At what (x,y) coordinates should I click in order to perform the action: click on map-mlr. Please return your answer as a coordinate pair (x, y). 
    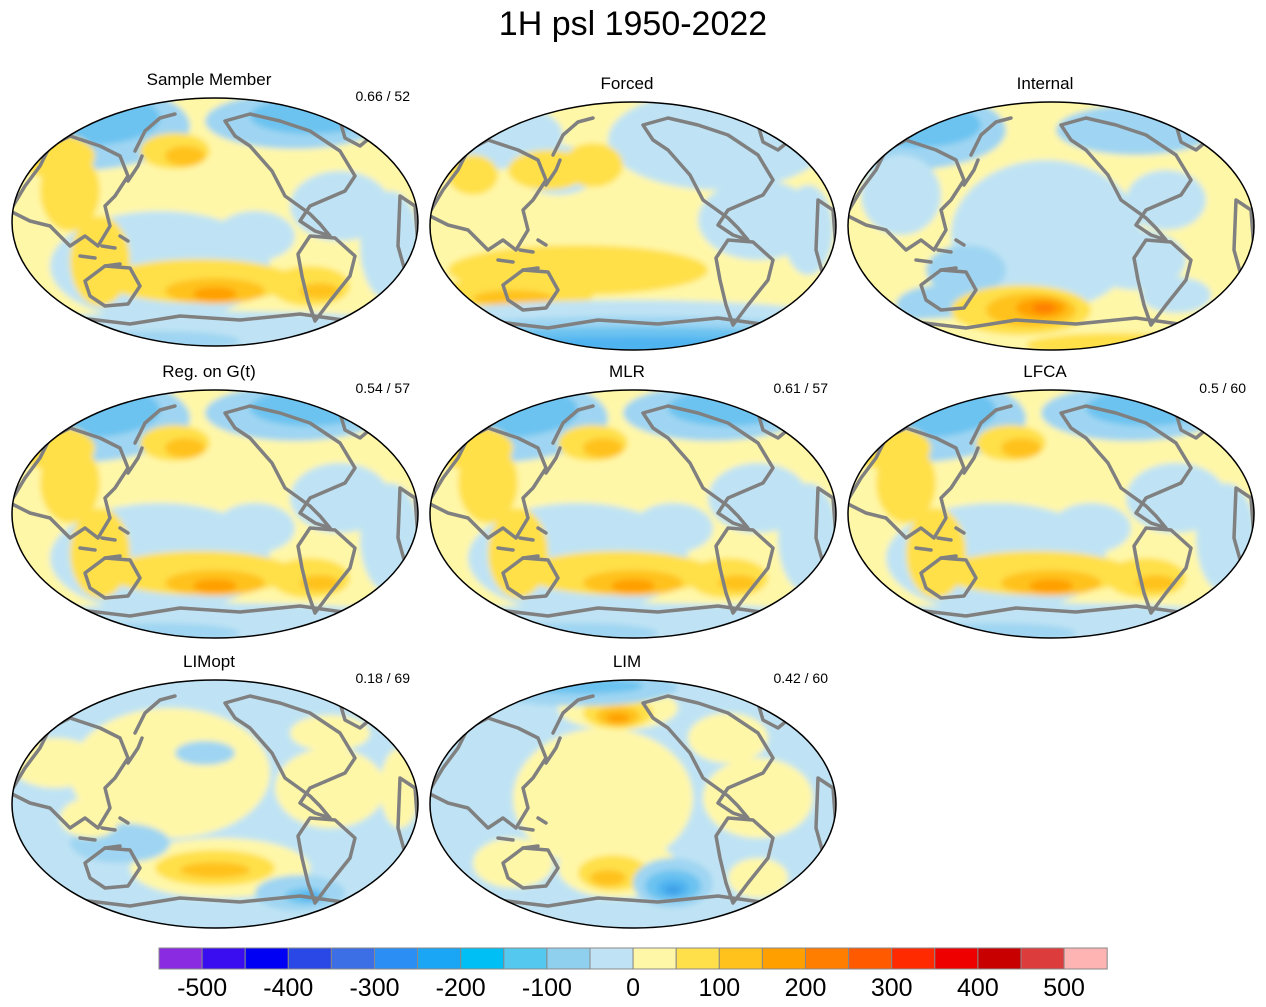
    Looking at the image, I should click on (633, 514).